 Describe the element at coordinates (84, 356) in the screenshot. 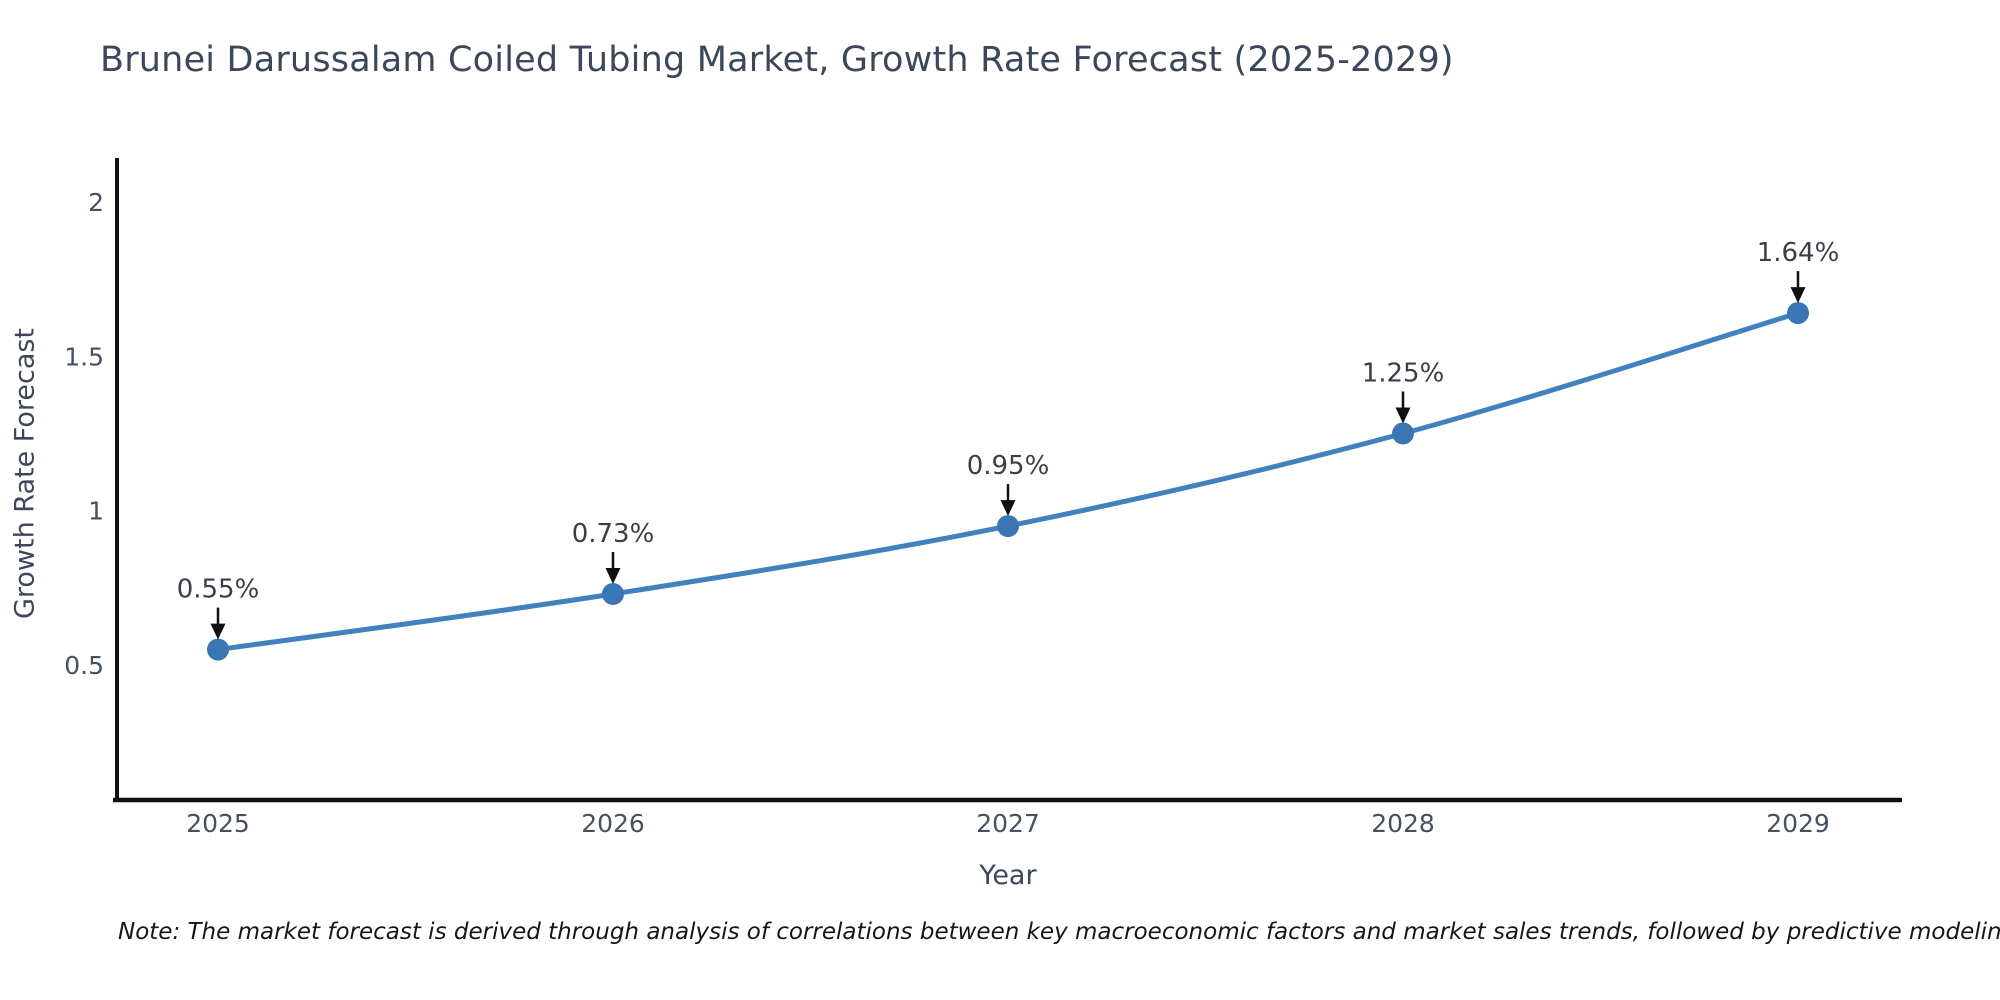

I see `y-tick-label: 1.5` at that location.